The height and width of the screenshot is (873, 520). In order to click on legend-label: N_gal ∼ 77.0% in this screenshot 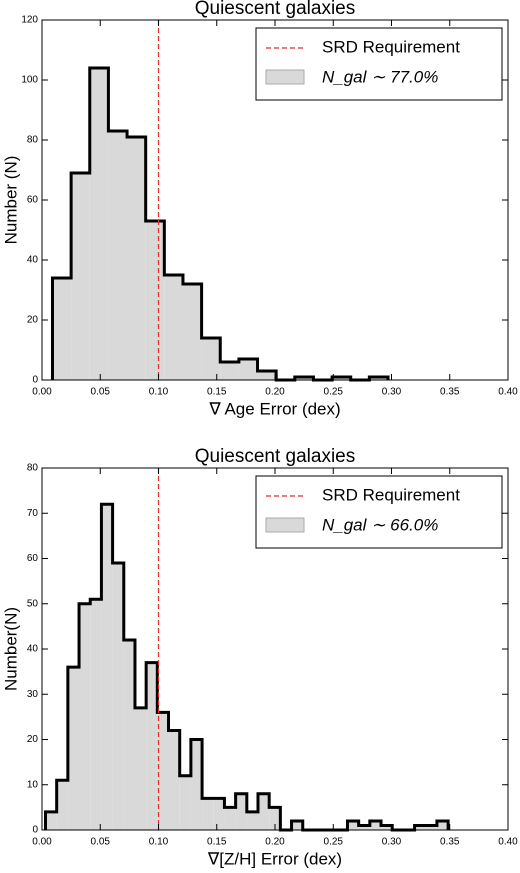, I will do `click(380, 76)`.